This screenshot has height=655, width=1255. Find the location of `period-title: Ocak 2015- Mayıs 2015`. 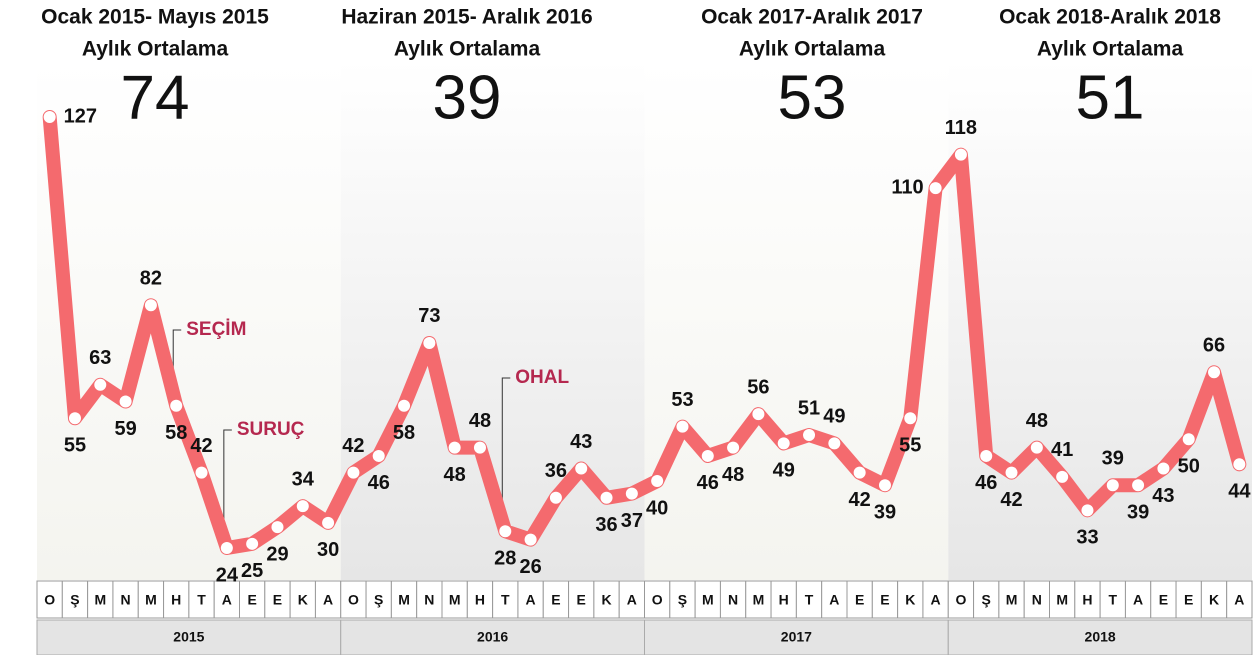

period-title: Ocak 2015- Mayıs 2015 is located at coordinates (155, 17).